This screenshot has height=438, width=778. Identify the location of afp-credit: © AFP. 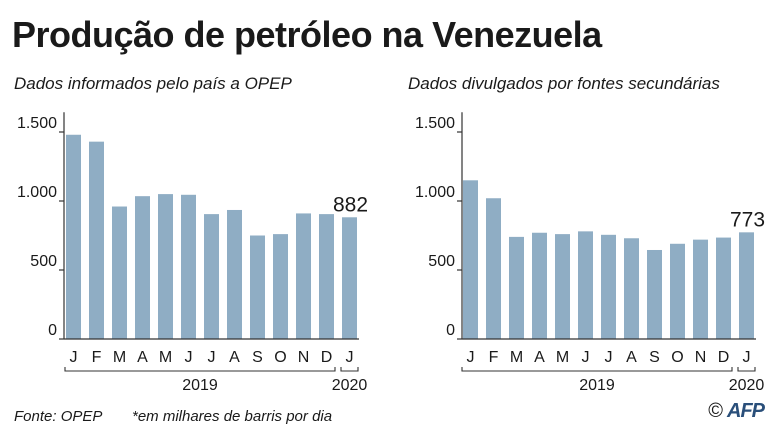
(736, 411).